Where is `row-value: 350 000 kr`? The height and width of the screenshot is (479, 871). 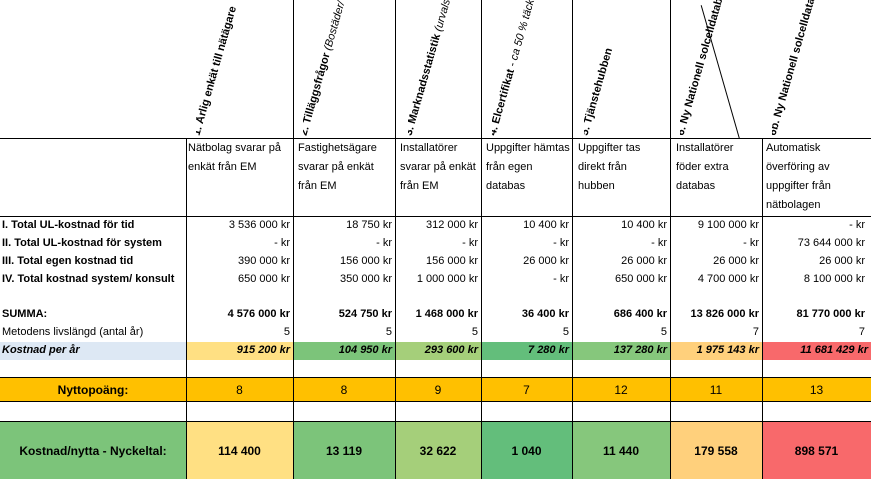
row-value: 350 000 kr is located at coordinates (366, 279).